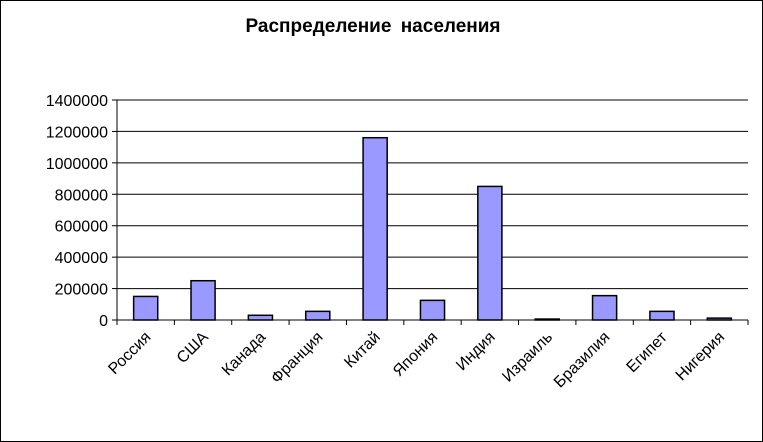  What do you see at coordinates (81, 290) in the screenshot?
I see `y-tick-label: 200000` at bounding box center [81, 290].